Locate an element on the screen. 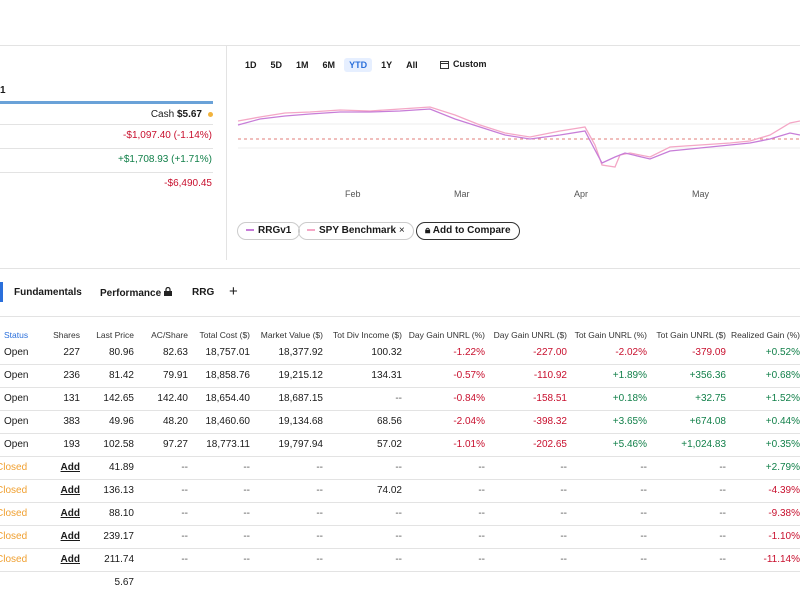  cell: 236 is located at coordinates (71, 375).